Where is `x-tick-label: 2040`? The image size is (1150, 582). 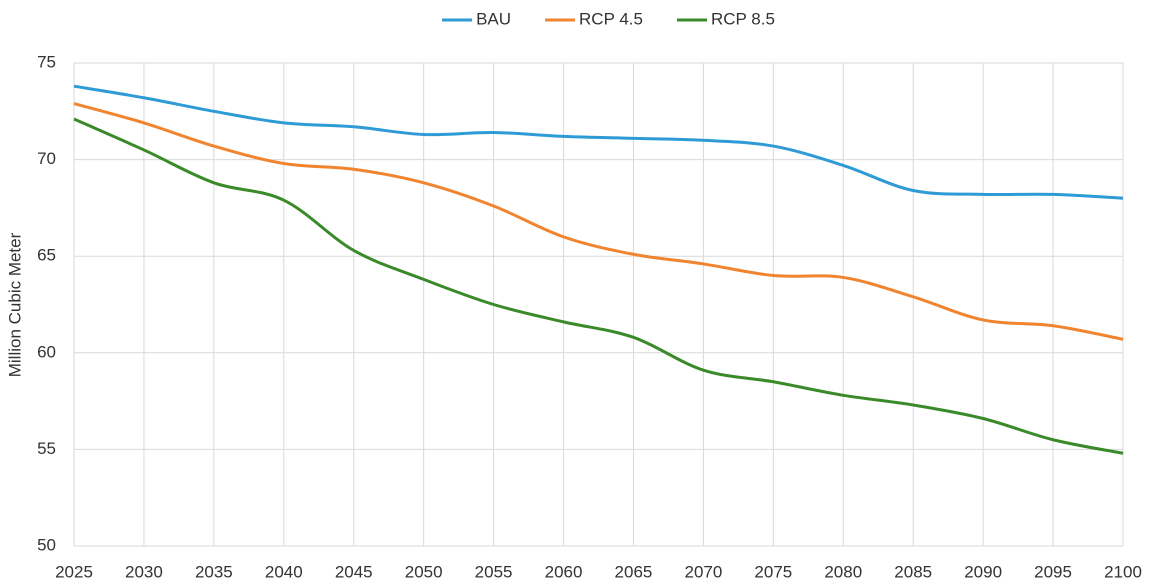
x-tick-label: 2040 is located at coordinates (284, 571).